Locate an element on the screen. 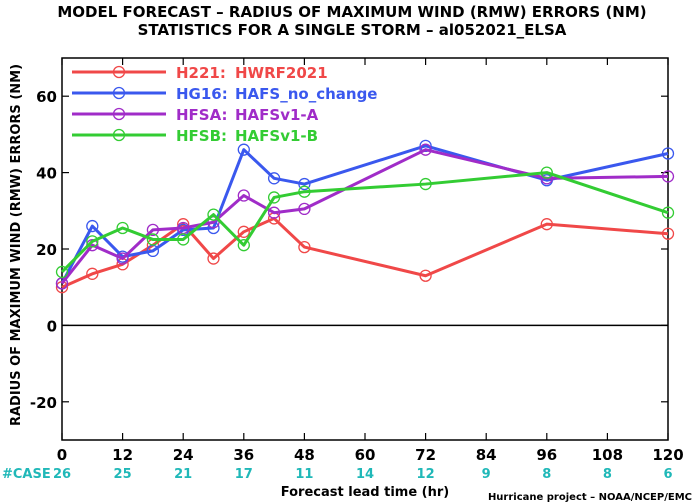 The height and width of the screenshot is (503, 700). legend-code: HFSB: is located at coordinates (201, 136).